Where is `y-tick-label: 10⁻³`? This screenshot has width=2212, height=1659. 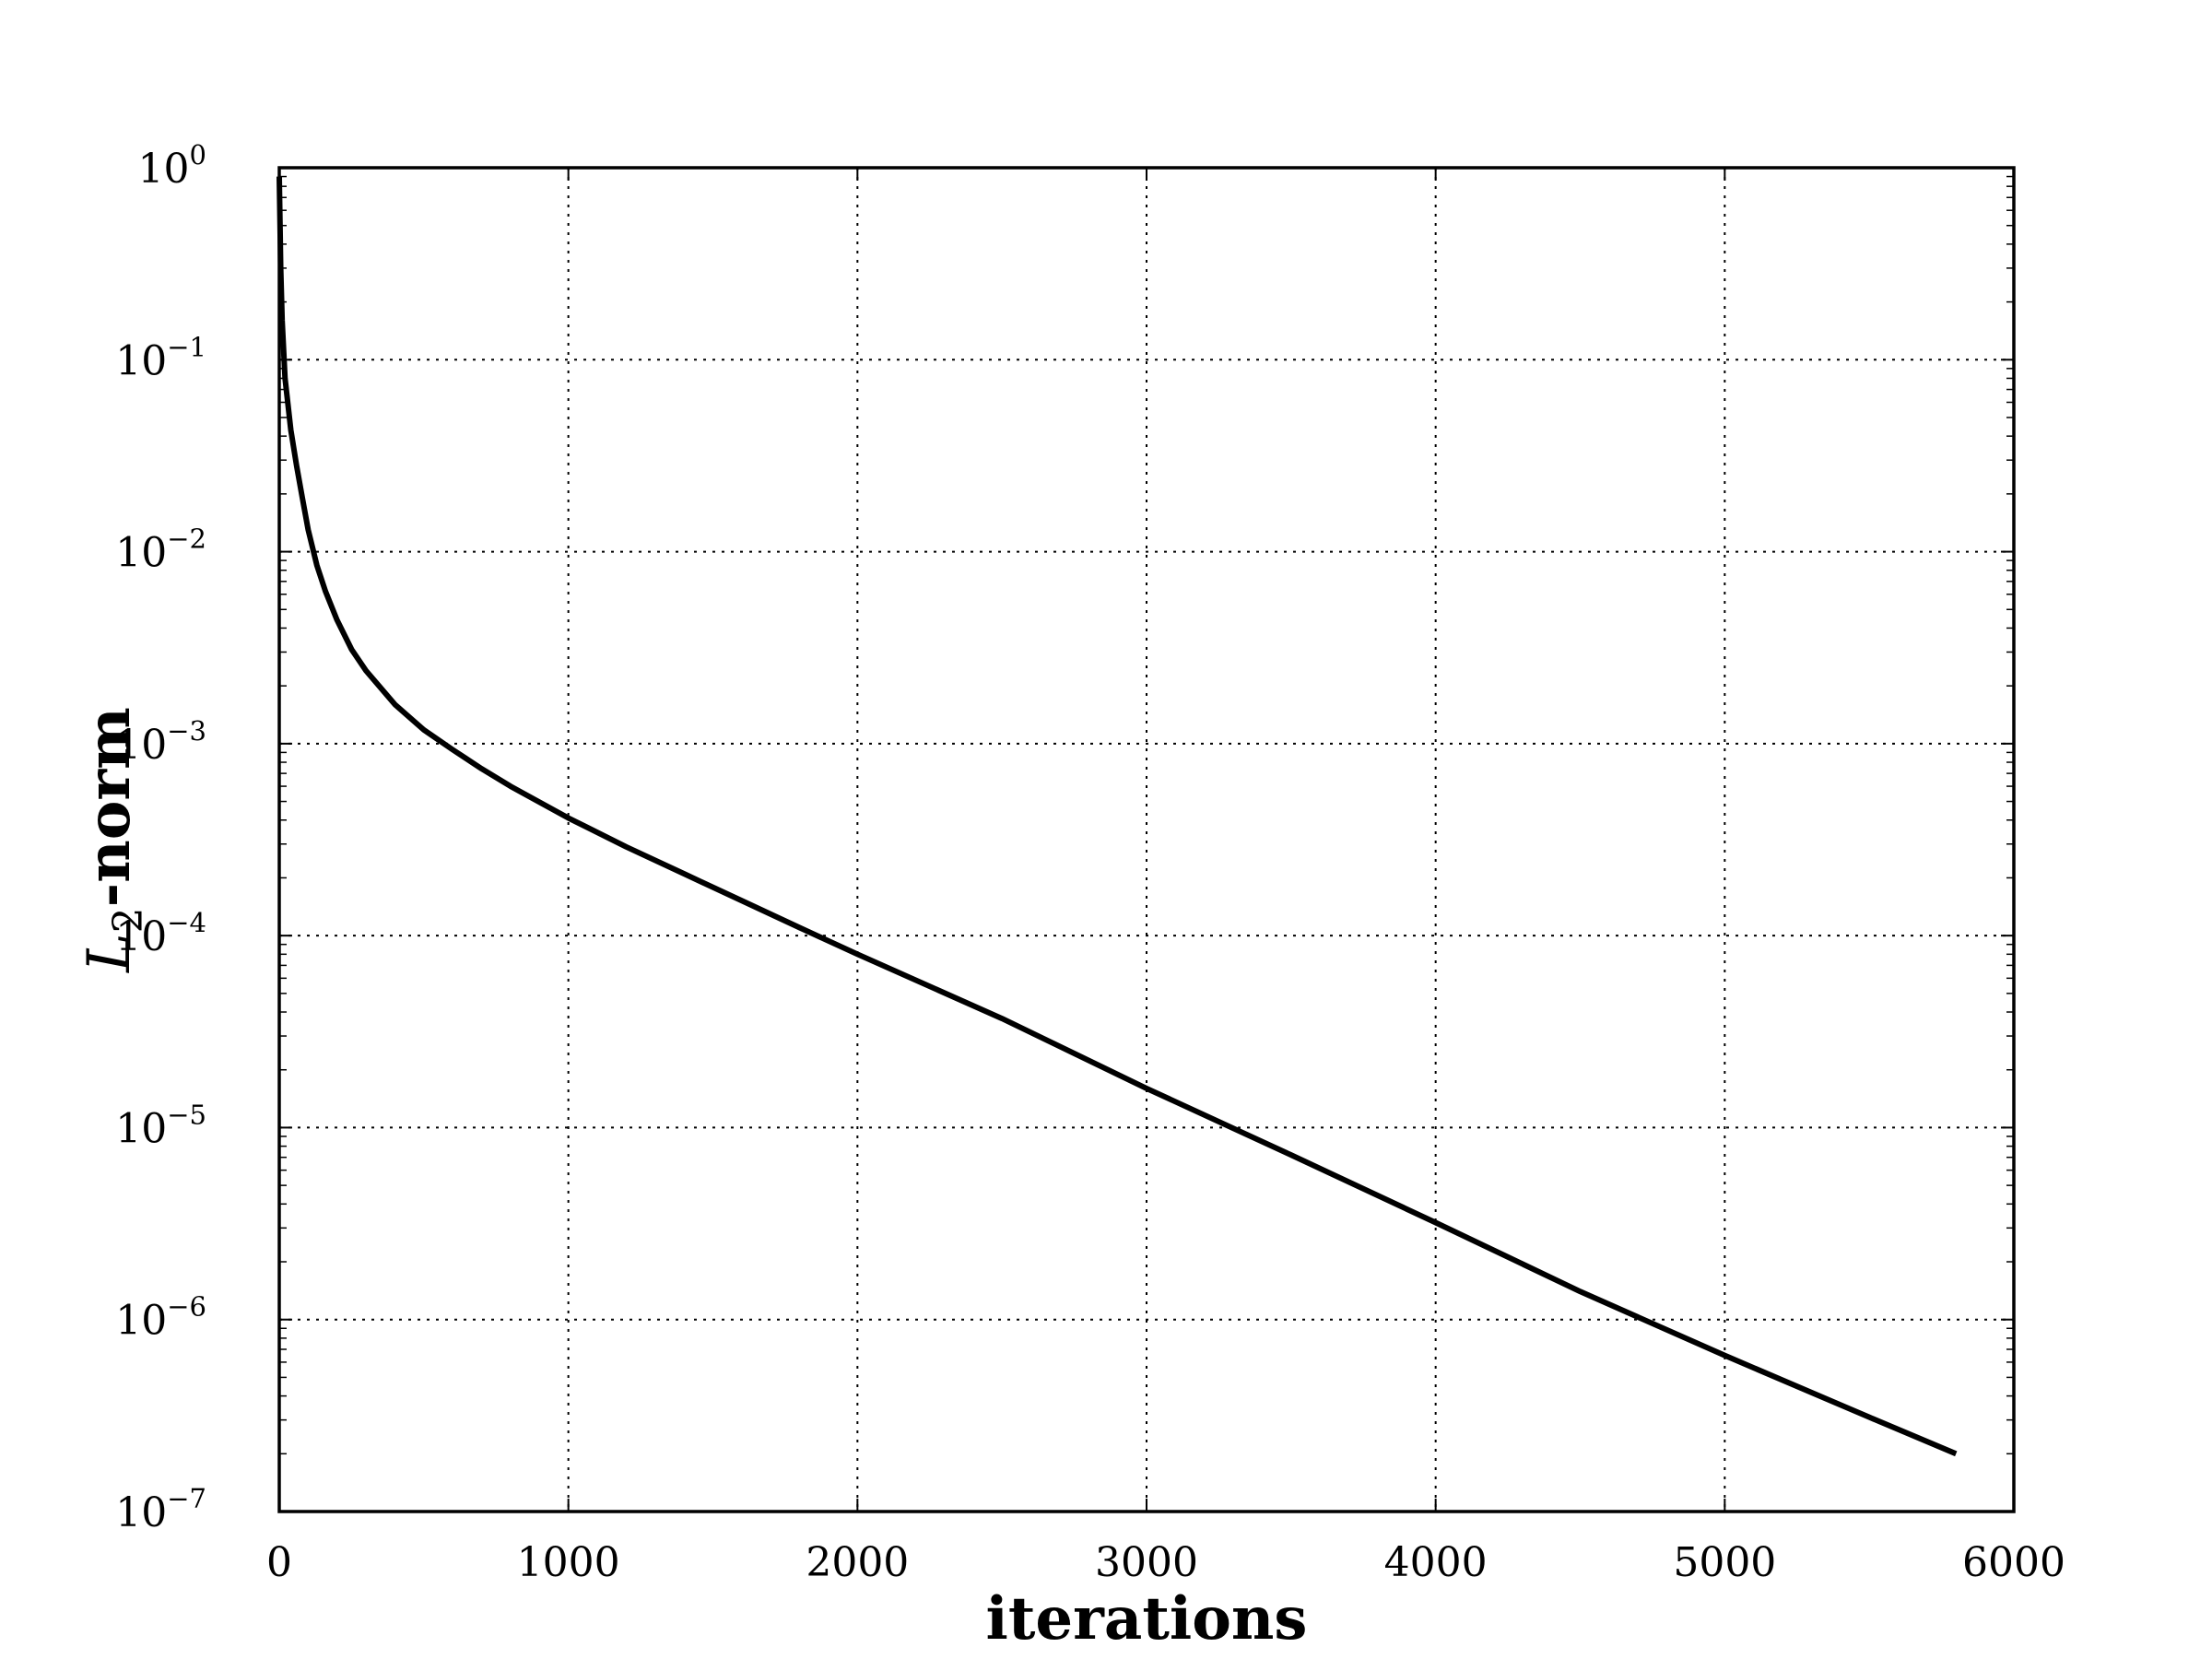 y-tick-label: 10⁻³ is located at coordinates (160, 742).